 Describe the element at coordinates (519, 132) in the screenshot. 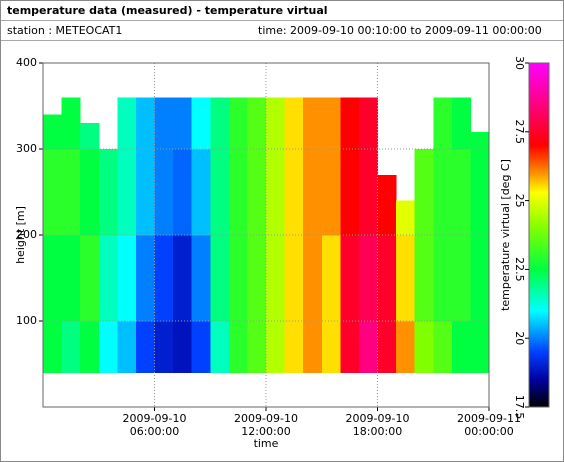

I see `colorbar-tick-label: 27.5` at that location.